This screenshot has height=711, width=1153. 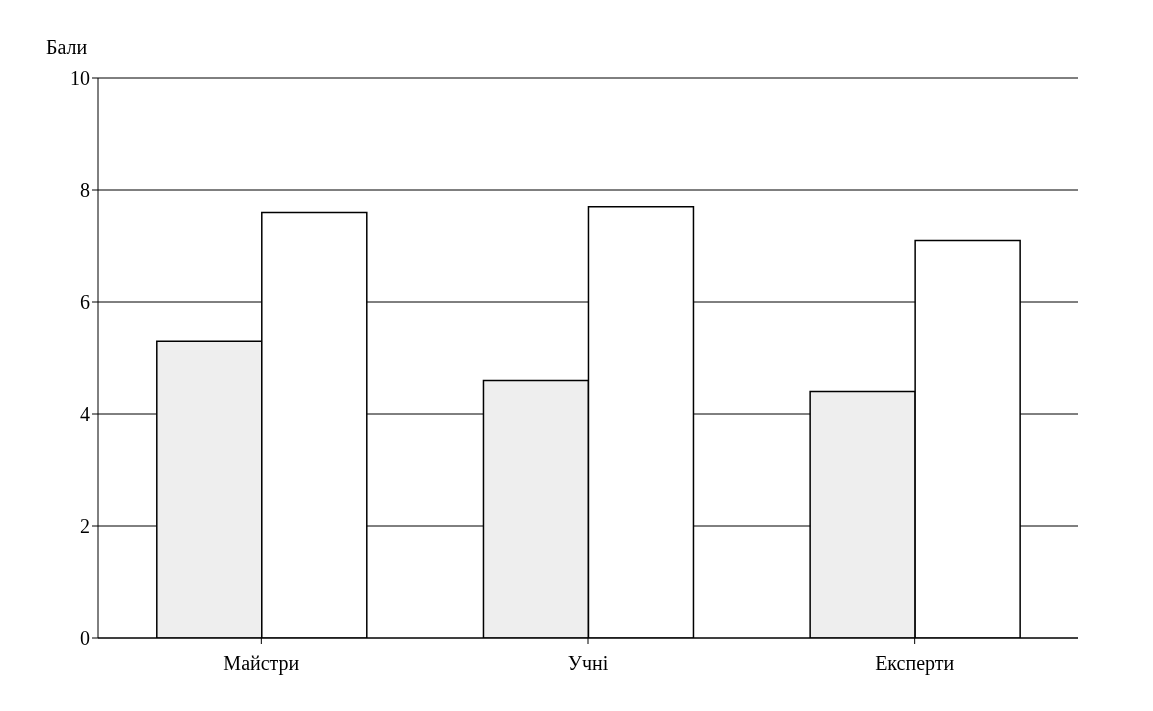 What do you see at coordinates (588, 663) in the screenshot?
I see `x-tick-label: Учні` at bounding box center [588, 663].